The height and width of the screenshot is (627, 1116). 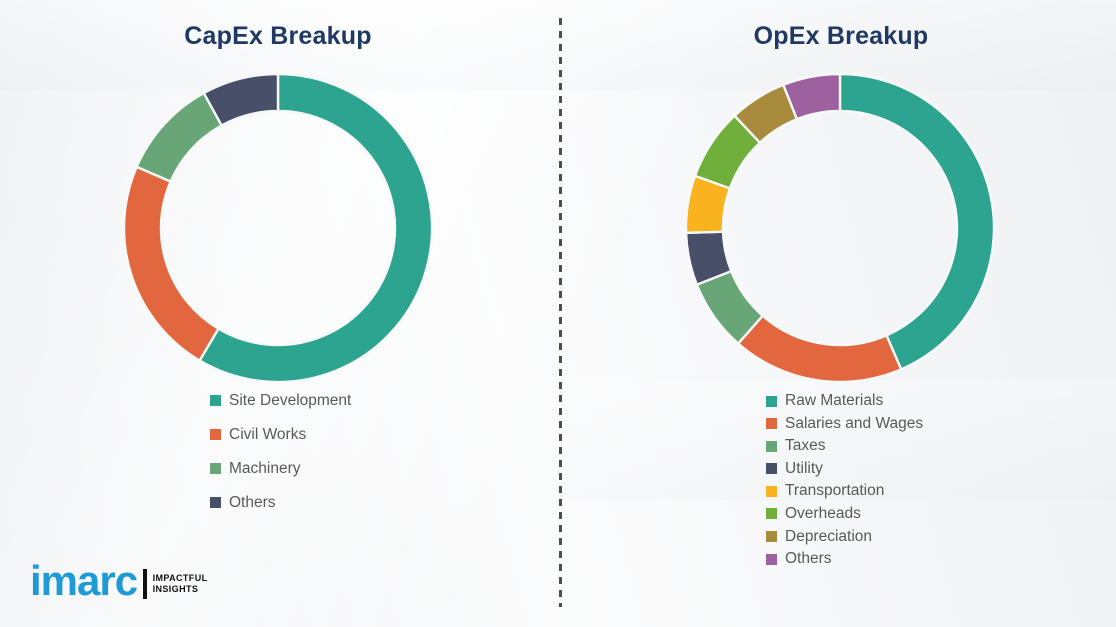 I want to click on opex-donut-chart, so click(x=840, y=228).